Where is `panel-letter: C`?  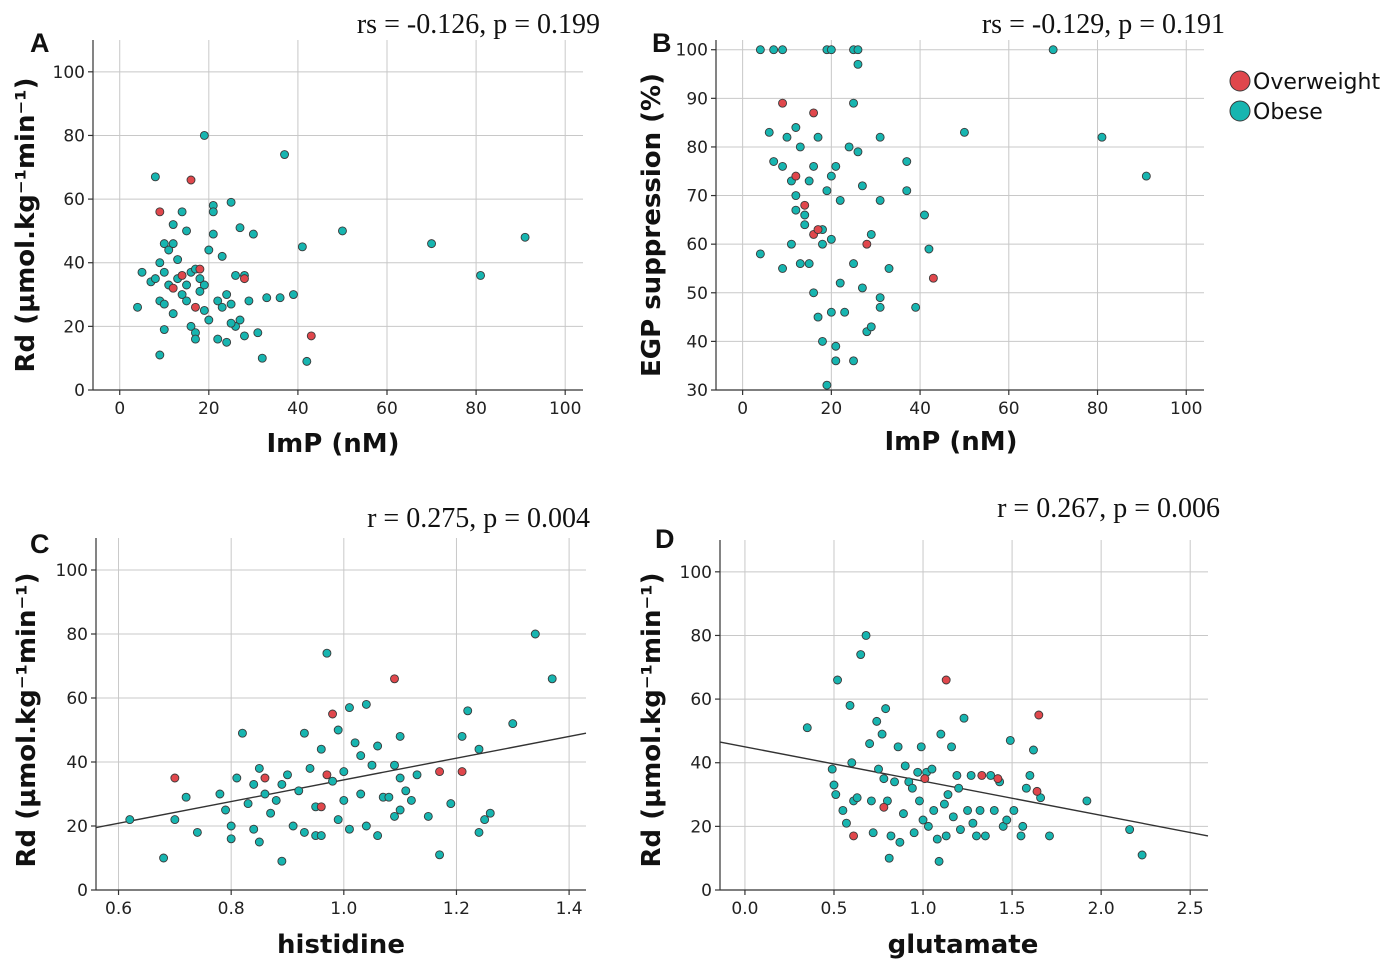
panel-letter: C is located at coordinates (40, 544).